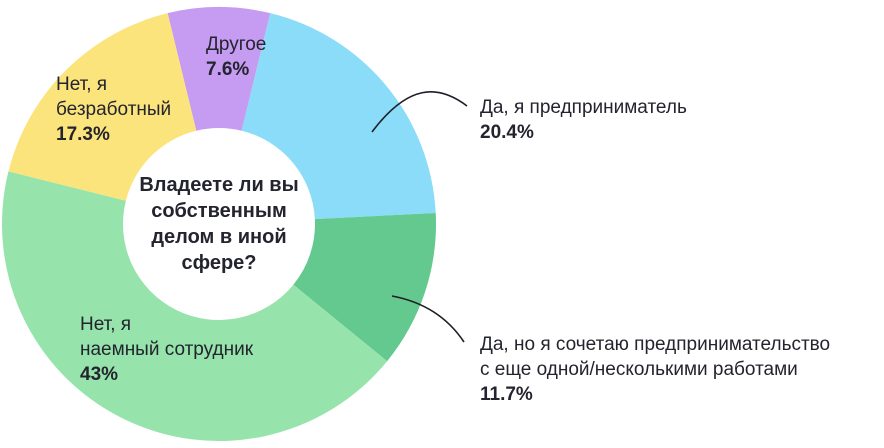 The image size is (884, 448). What do you see at coordinates (655, 344) in the screenshot?
I see `slice-label-text: Да, но я сочетаю предпринимательство` at bounding box center [655, 344].